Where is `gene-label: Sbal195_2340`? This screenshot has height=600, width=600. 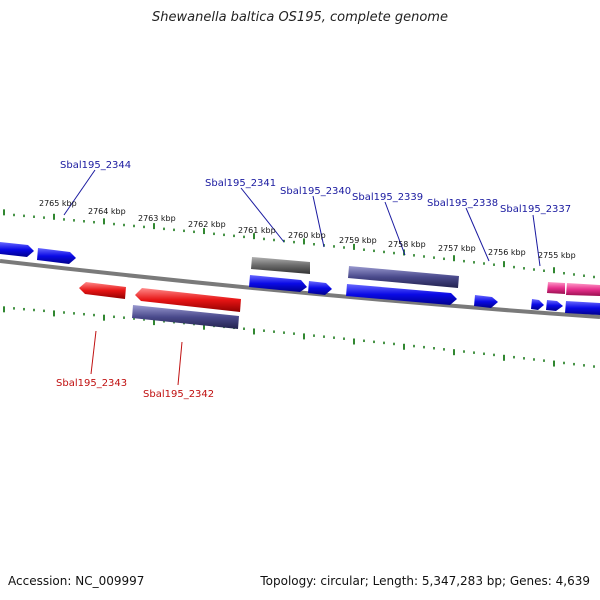 gene-label: Sbal195_2340 is located at coordinates (315, 191).